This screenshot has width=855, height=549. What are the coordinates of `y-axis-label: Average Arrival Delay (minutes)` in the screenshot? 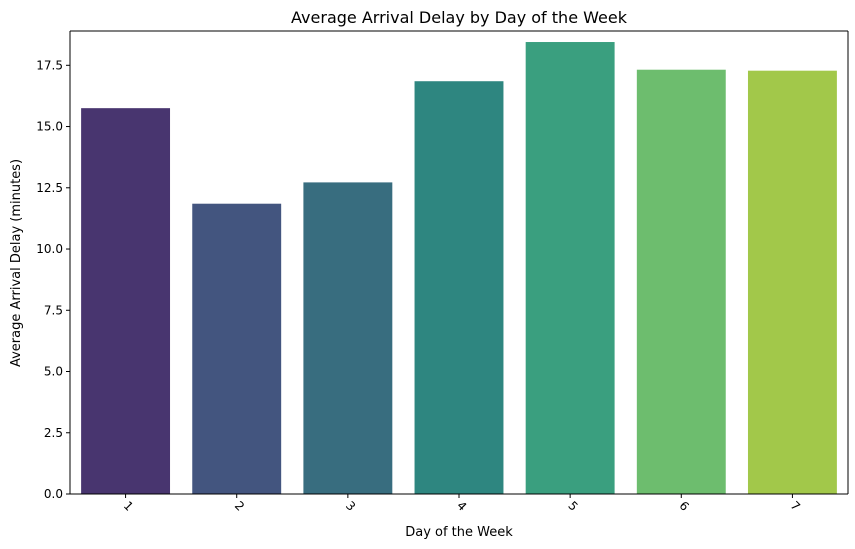 It's located at (16, 263).